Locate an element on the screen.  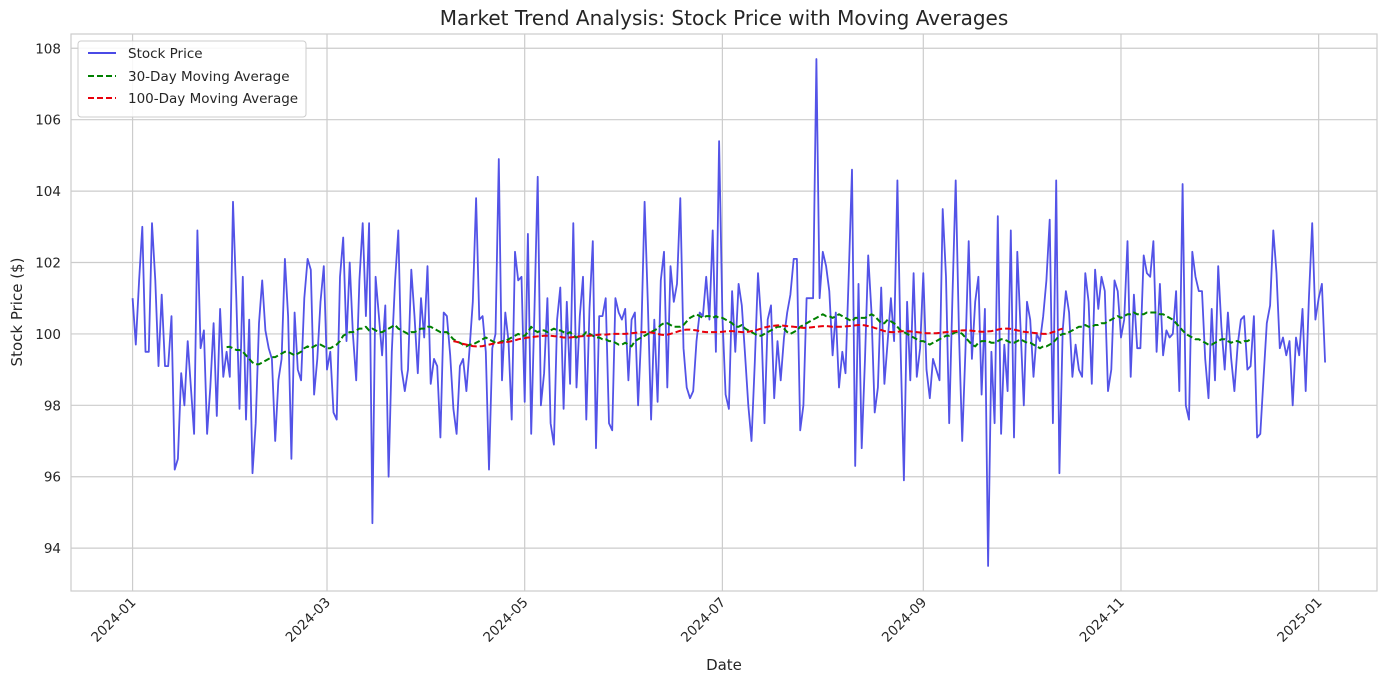
y-axis-label: Stock Price ($) is located at coordinates (17, 312).